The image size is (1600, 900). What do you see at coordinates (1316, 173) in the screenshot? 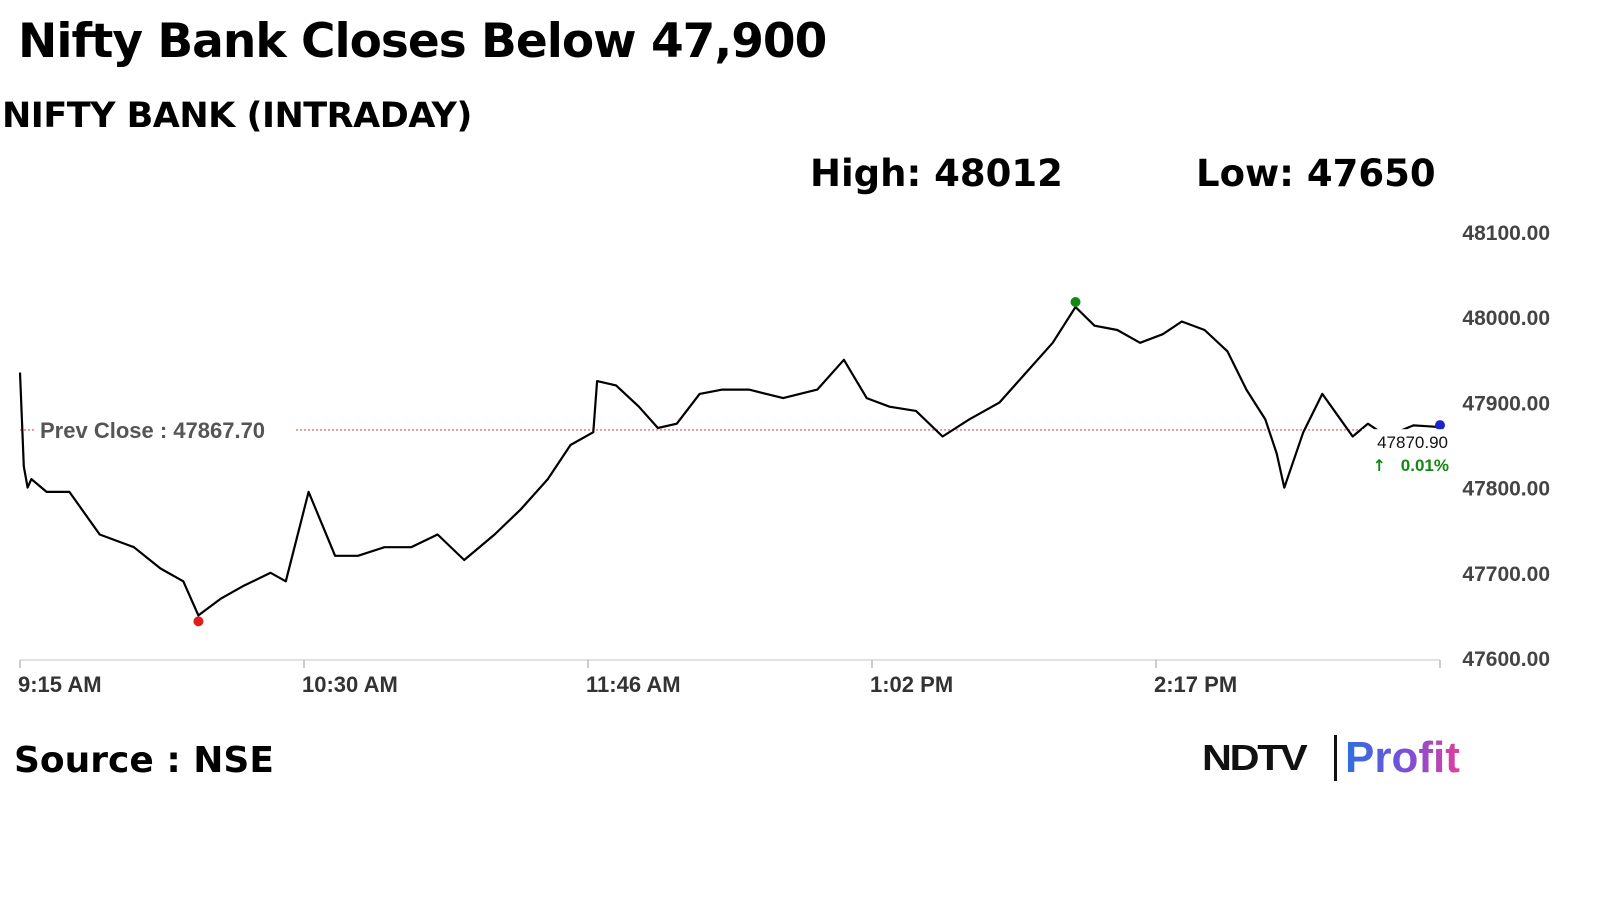
I see `day-low-stat: Low: 47650` at bounding box center [1316, 173].